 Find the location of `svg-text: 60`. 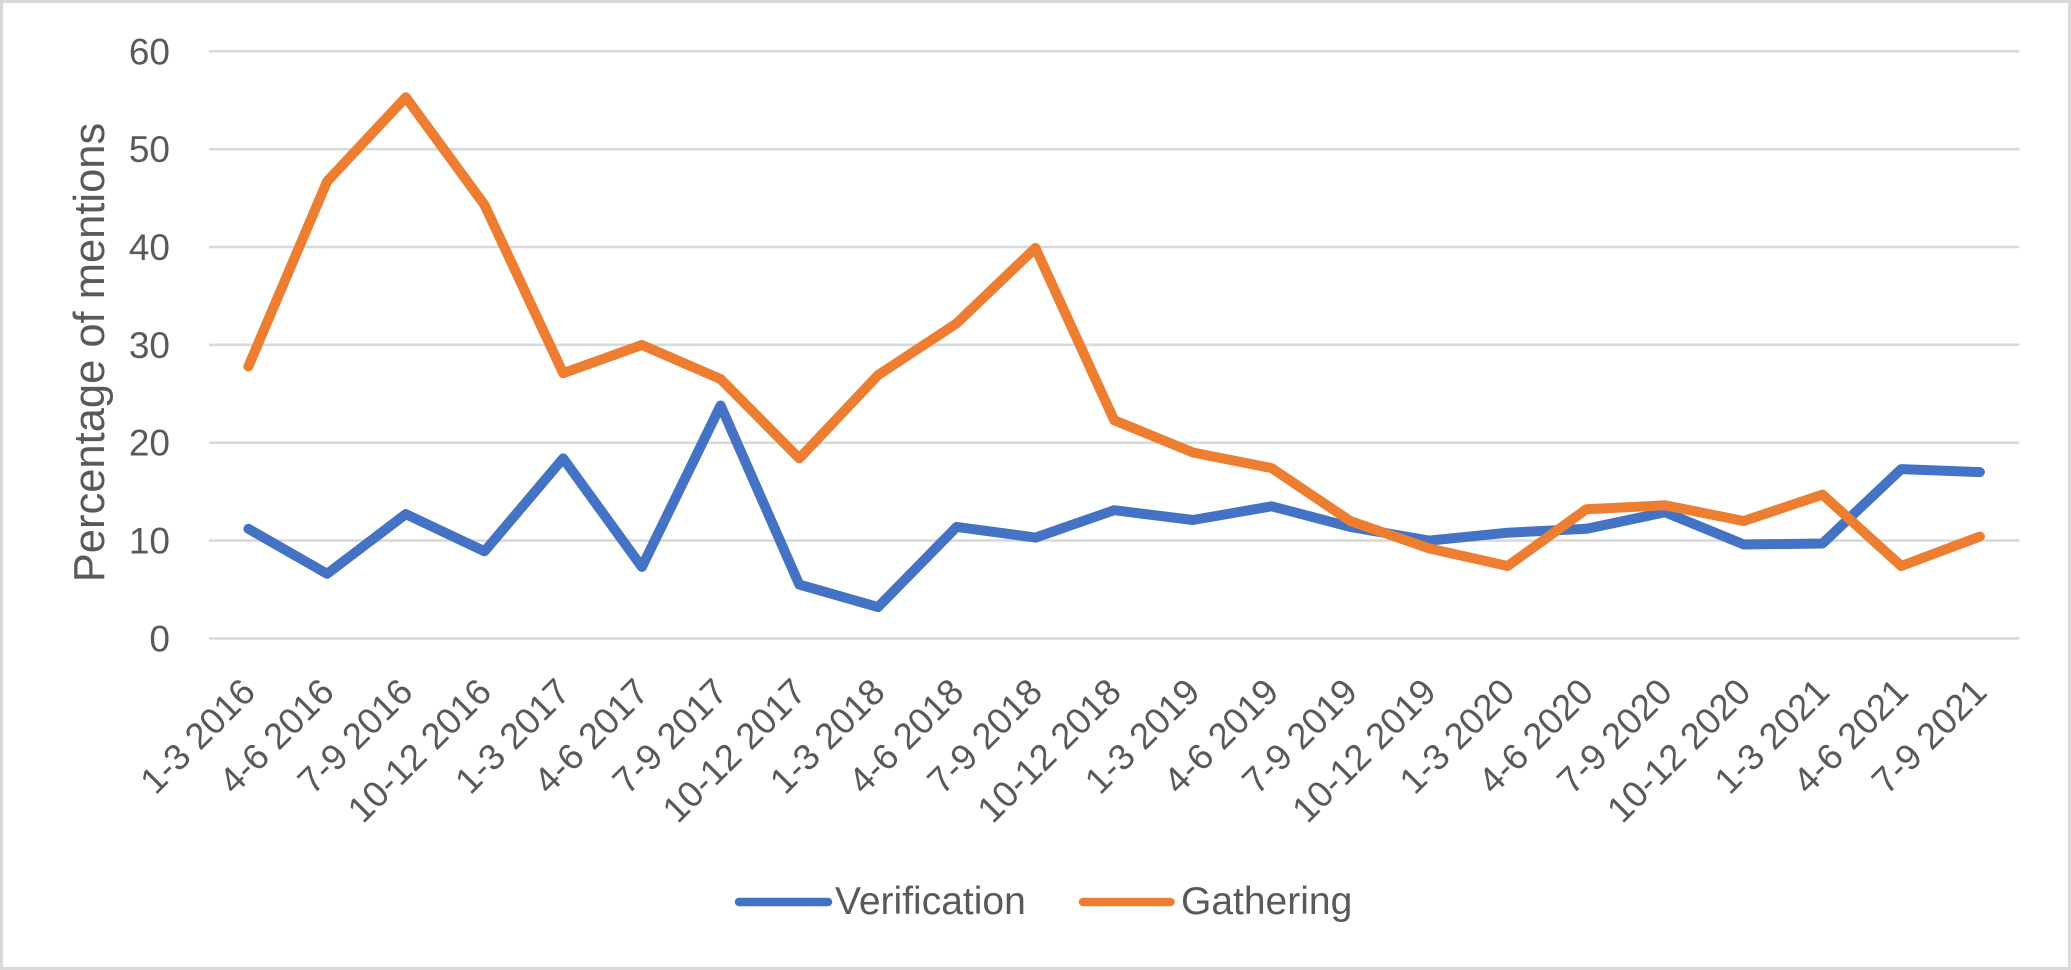

svg-text: 60 is located at coordinates (149, 51).